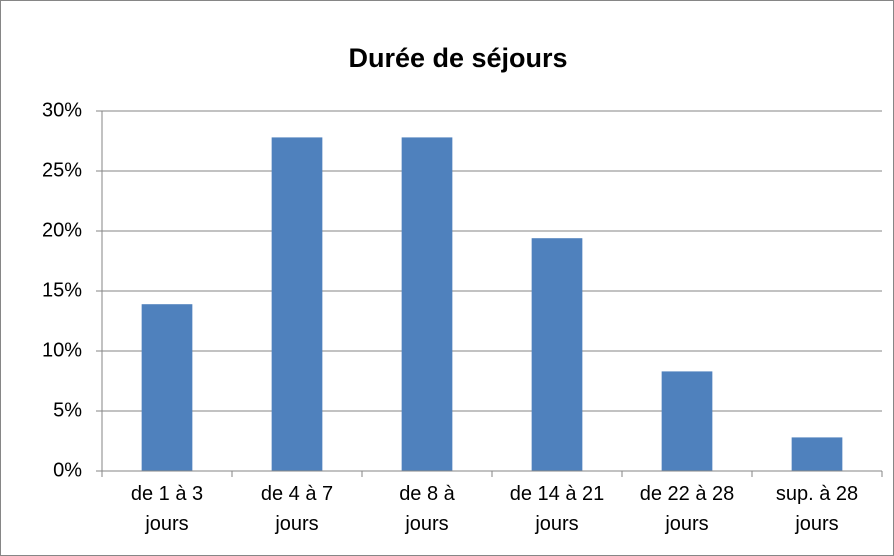  Describe the element at coordinates (62, 170) in the screenshot. I see `y-tick-label: 25%` at that location.